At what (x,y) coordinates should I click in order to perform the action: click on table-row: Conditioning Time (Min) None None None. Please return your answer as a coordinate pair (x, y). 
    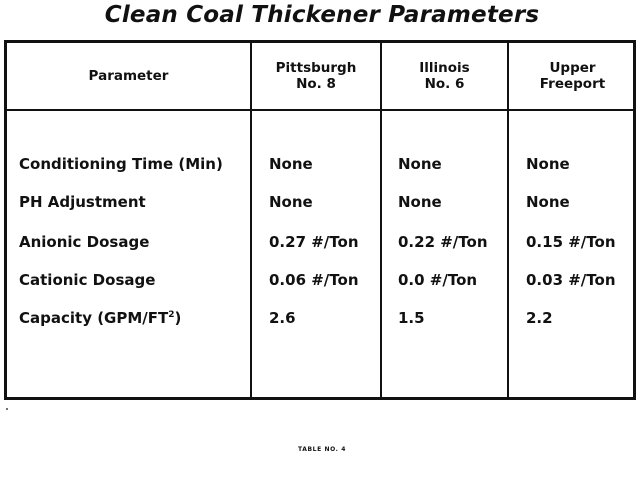
    Looking at the image, I should click on (320, 167).